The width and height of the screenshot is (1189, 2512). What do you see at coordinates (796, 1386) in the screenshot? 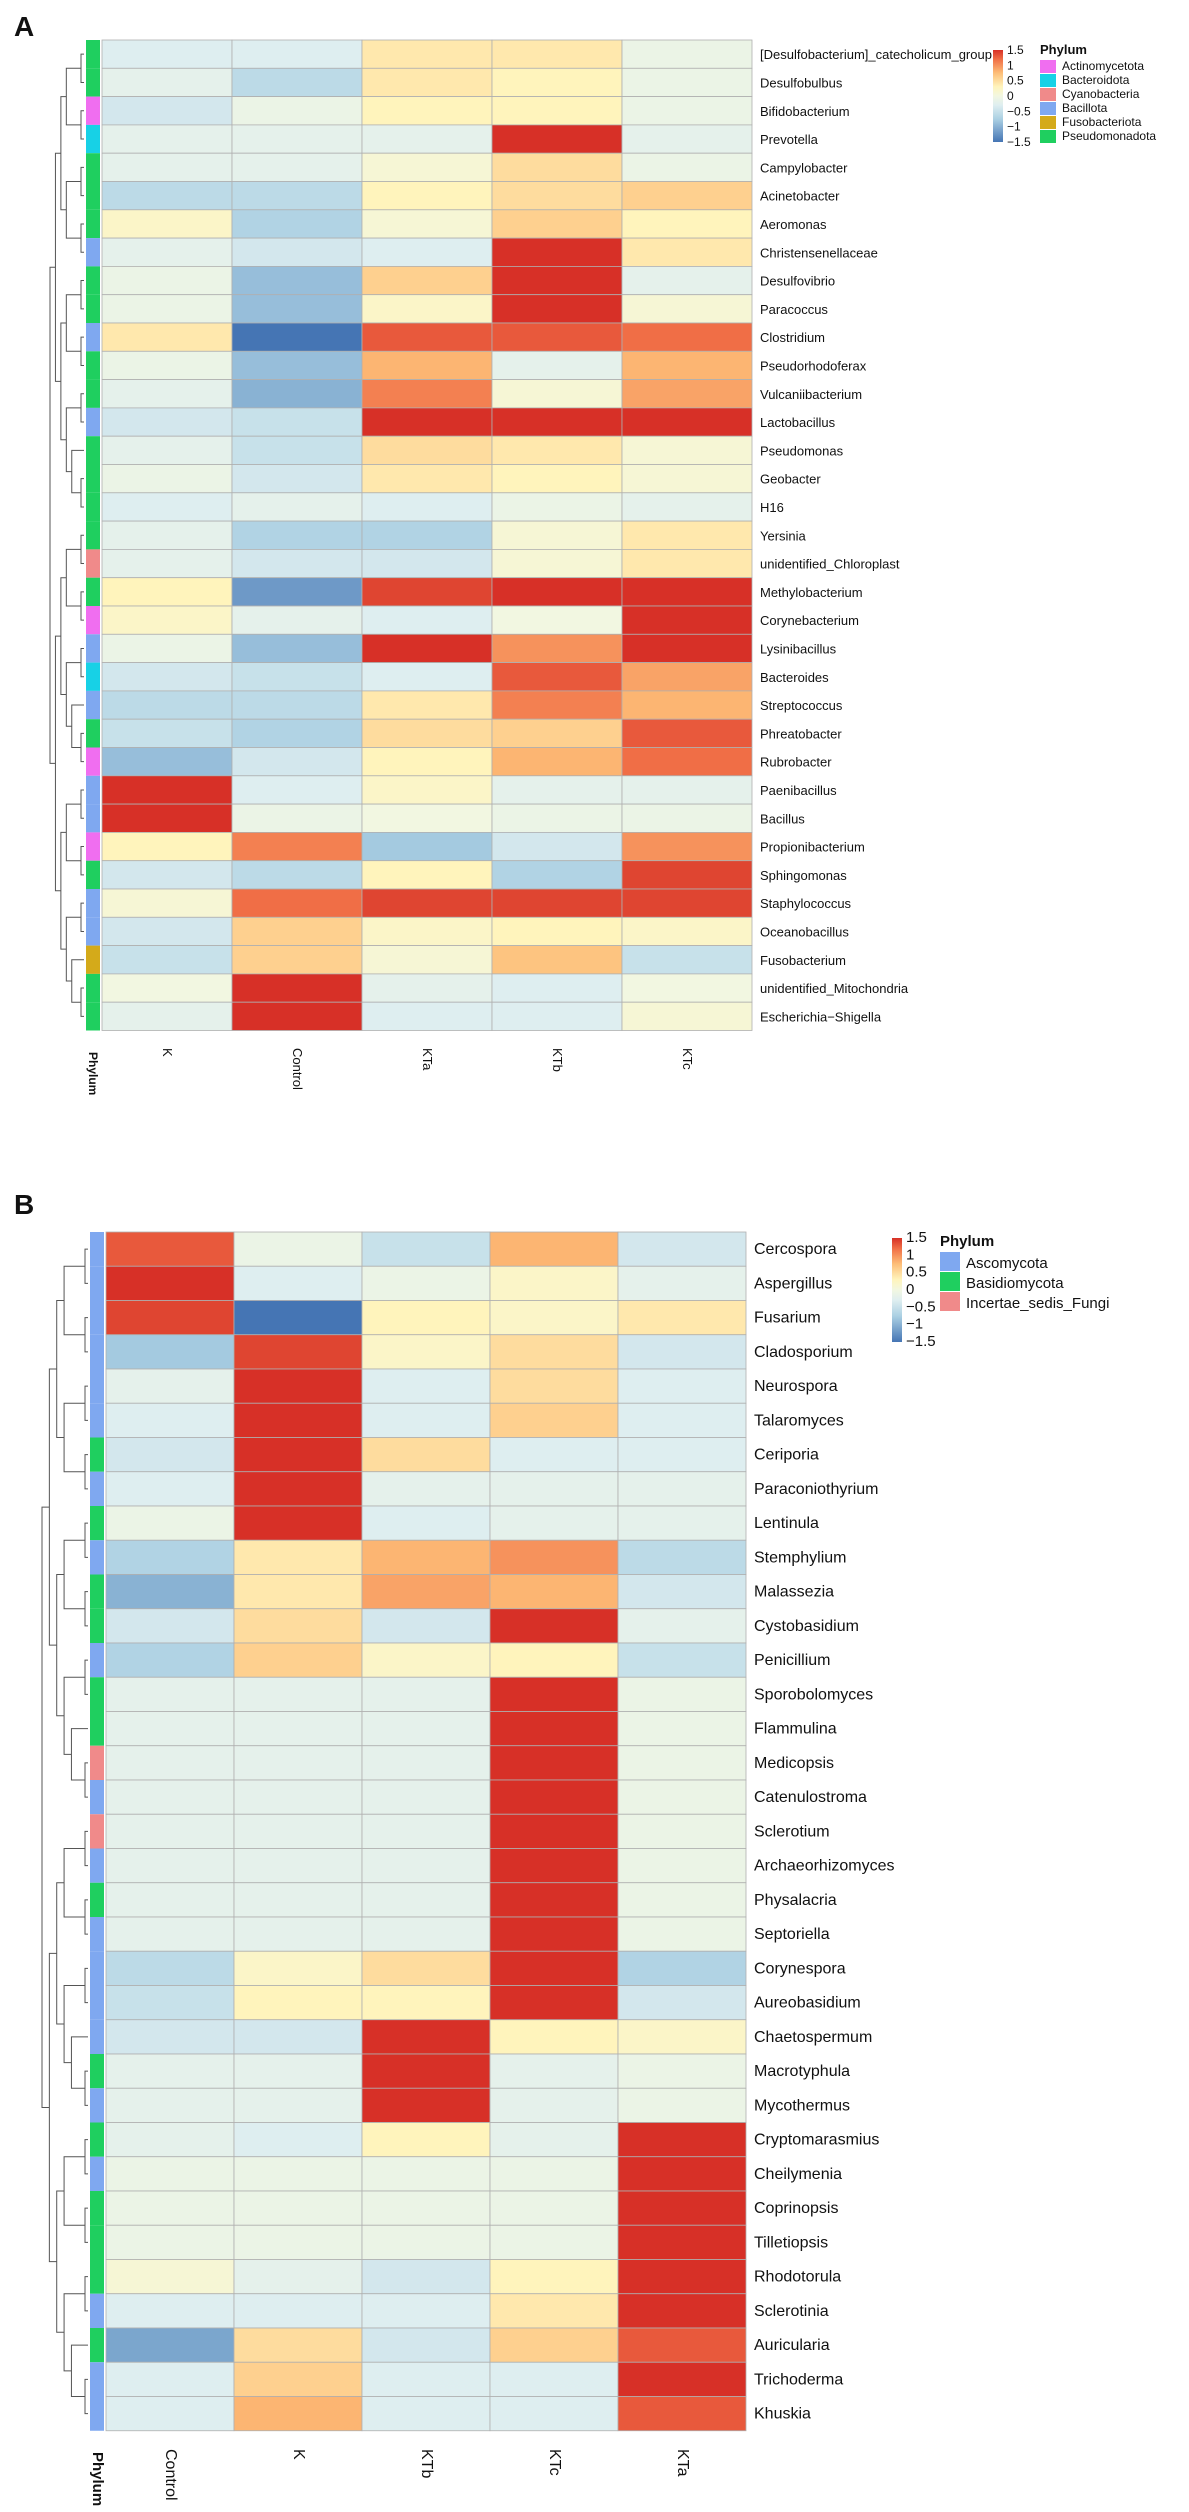
I see `row-label: Neurospora` at bounding box center [796, 1386].